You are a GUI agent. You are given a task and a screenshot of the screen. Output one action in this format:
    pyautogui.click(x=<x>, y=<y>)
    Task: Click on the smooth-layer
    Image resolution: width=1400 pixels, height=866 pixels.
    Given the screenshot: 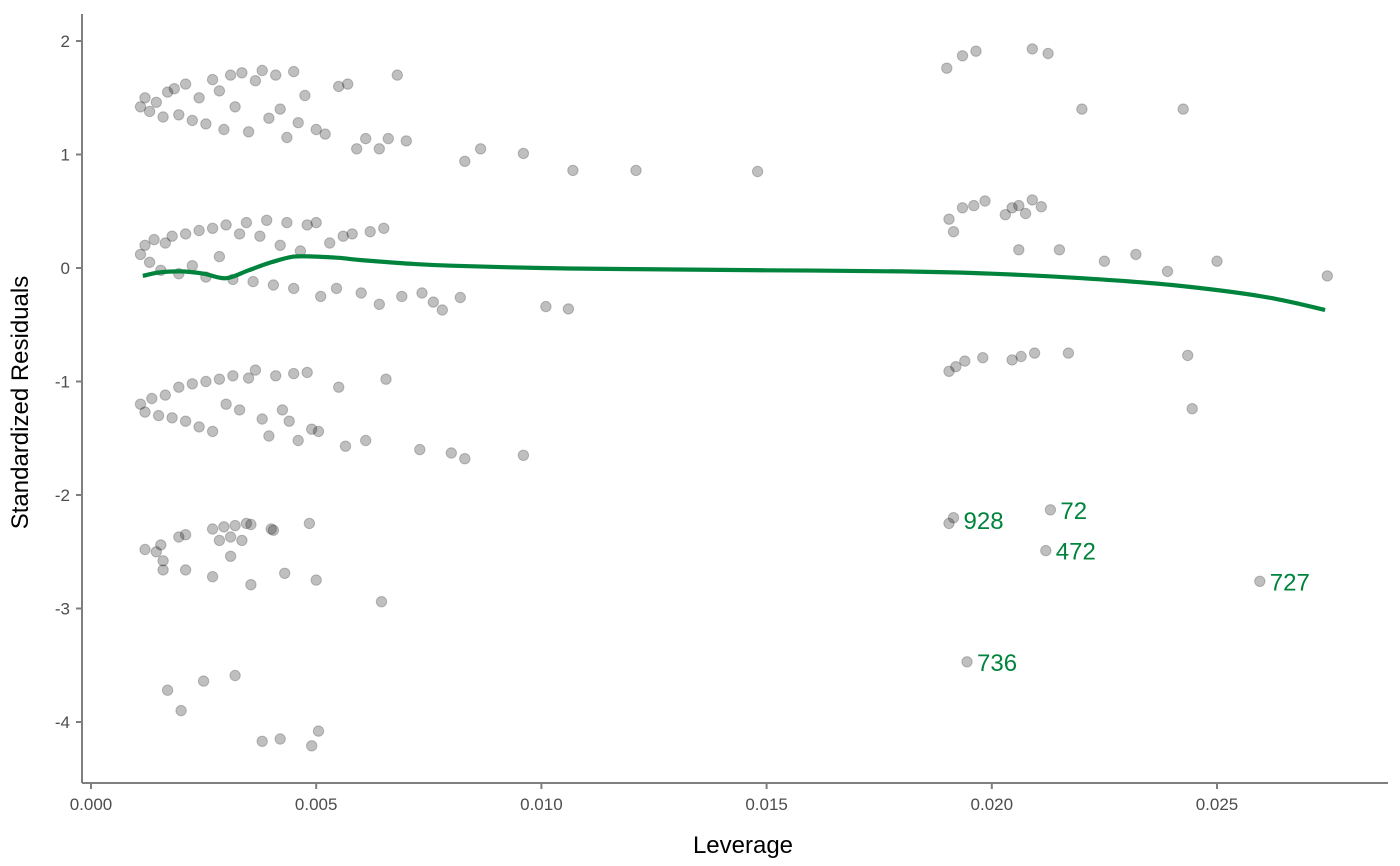 What is the action you would take?
    pyautogui.click(x=734, y=283)
    